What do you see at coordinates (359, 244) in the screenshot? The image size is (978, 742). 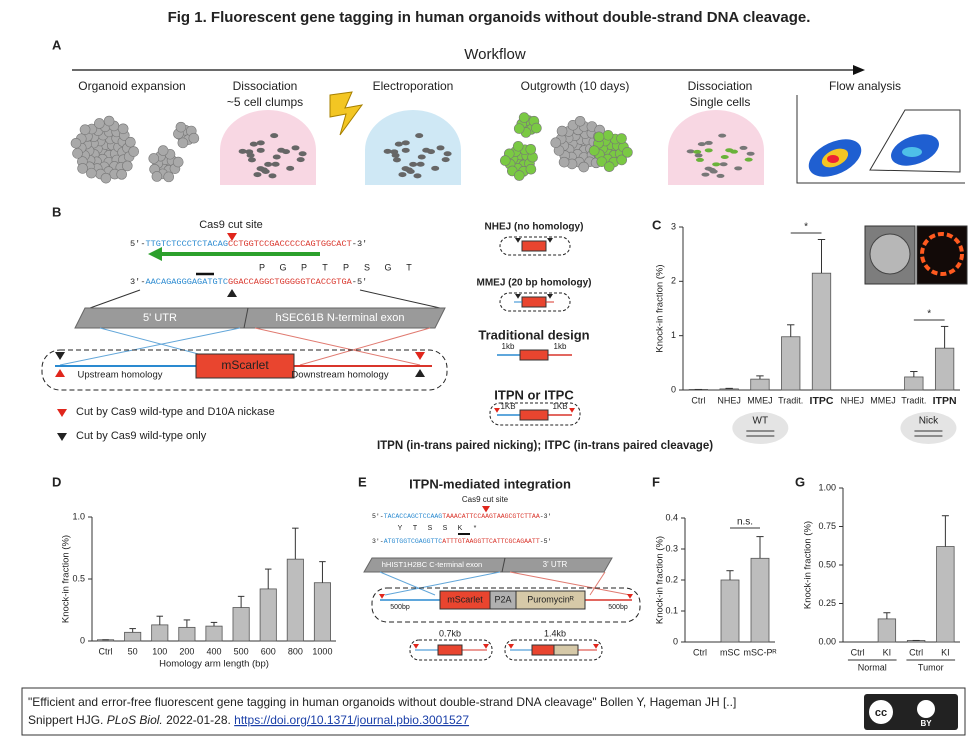 I see `sequence-part: -3'` at bounding box center [359, 244].